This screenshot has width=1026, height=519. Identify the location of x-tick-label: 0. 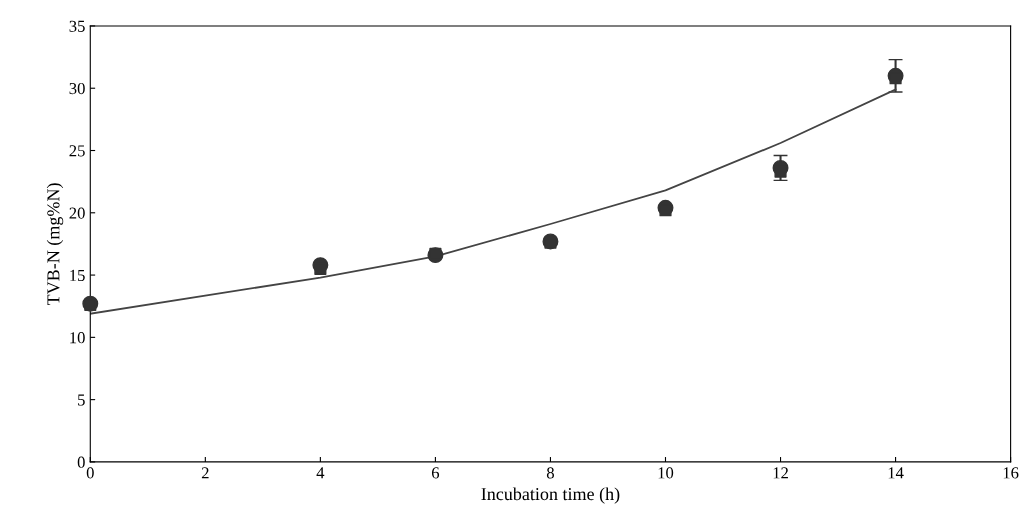
(90, 473).